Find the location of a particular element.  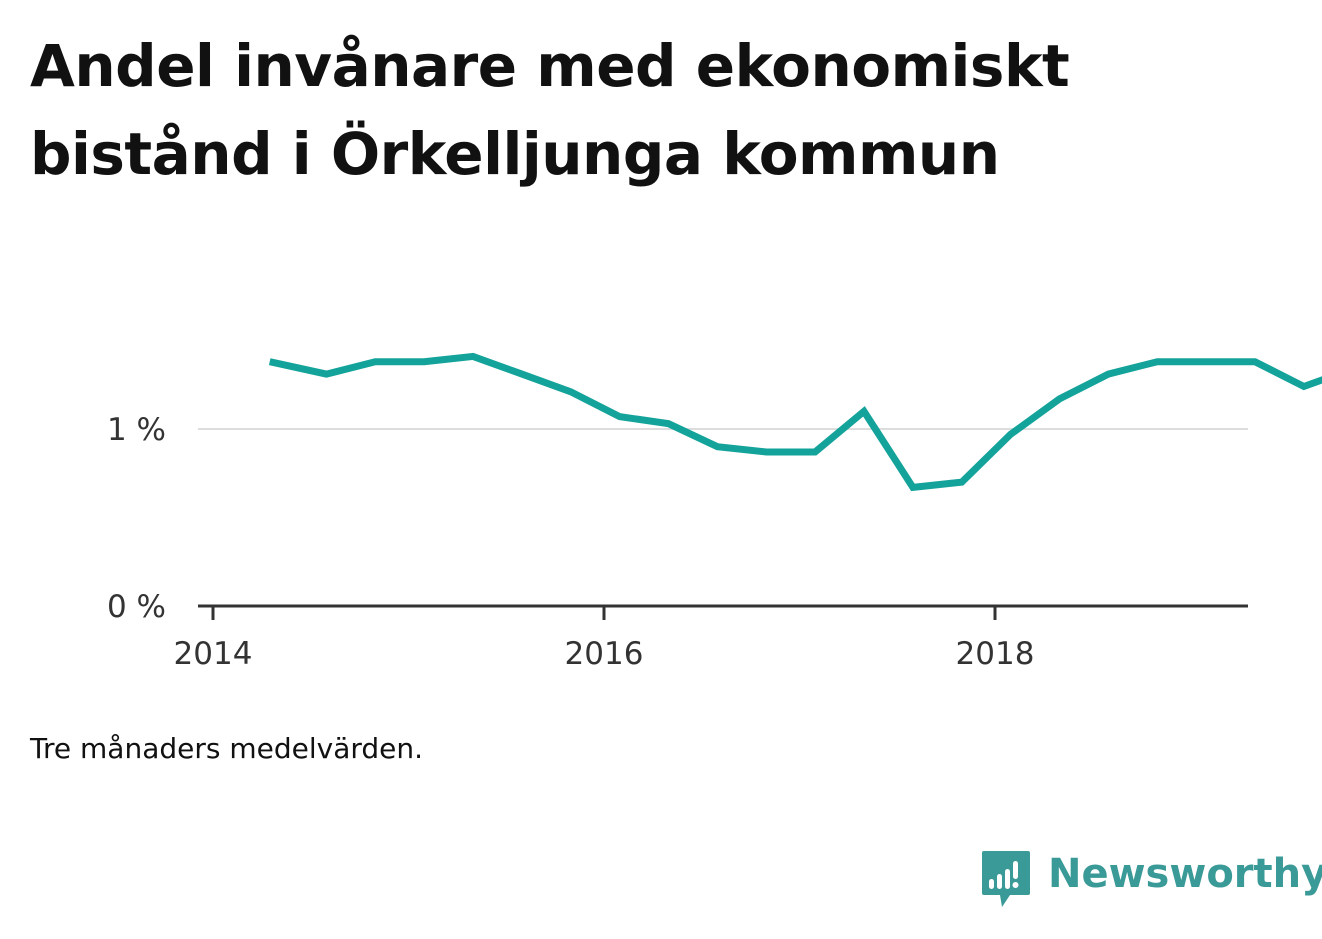

newsworthy-chart-bubble-icon is located at coordinates (1006, 879).